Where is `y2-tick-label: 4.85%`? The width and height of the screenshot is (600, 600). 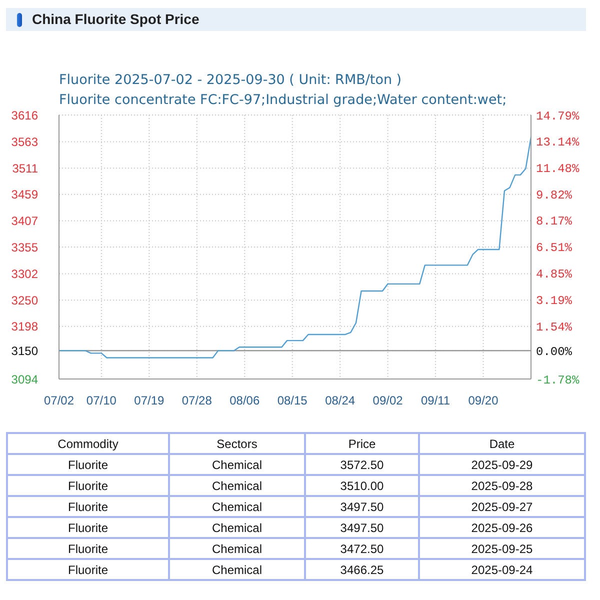
y2-tick-label: 4.85% is located at coordinates (554, 275).